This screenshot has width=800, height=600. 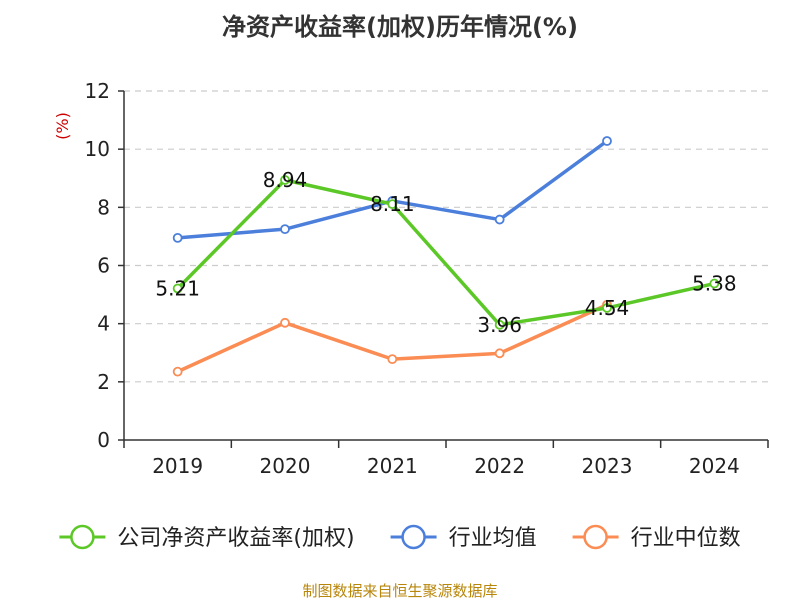 I want to click on data-label-2023: 4.54, so click(x=607, y=308).